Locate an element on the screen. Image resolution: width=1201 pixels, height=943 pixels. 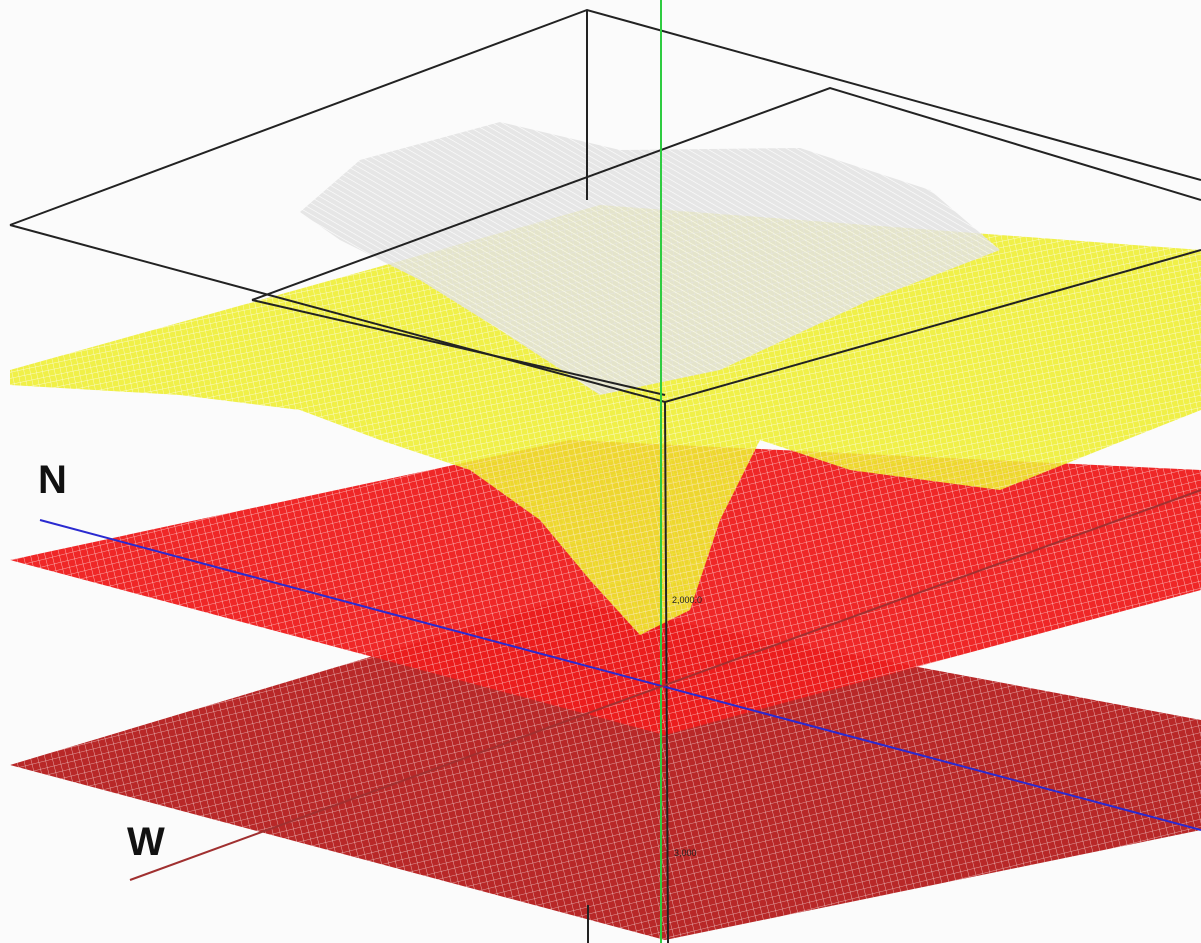
box-edge is located at coordinates (666, 672).